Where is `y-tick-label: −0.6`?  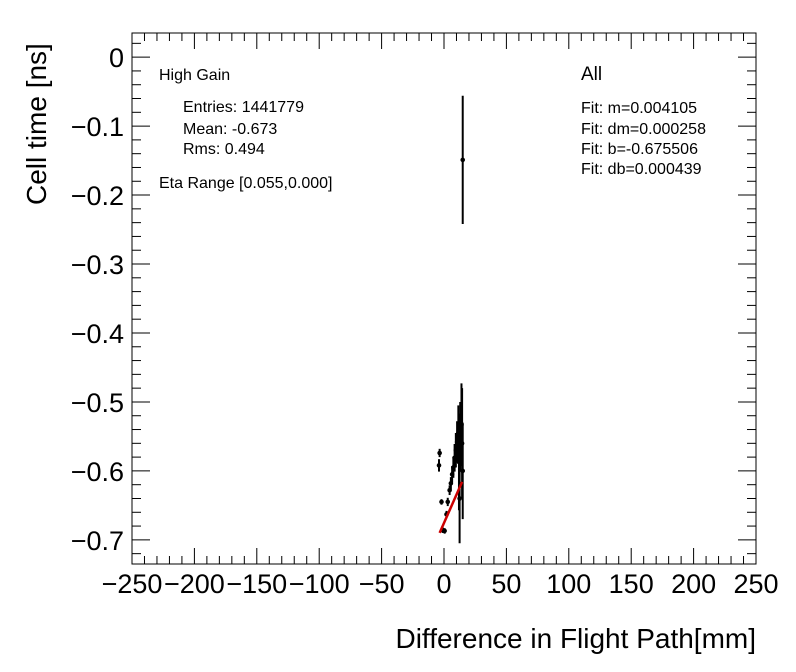
y-tick-label: −0.6 is located at coordinates (97, 472).